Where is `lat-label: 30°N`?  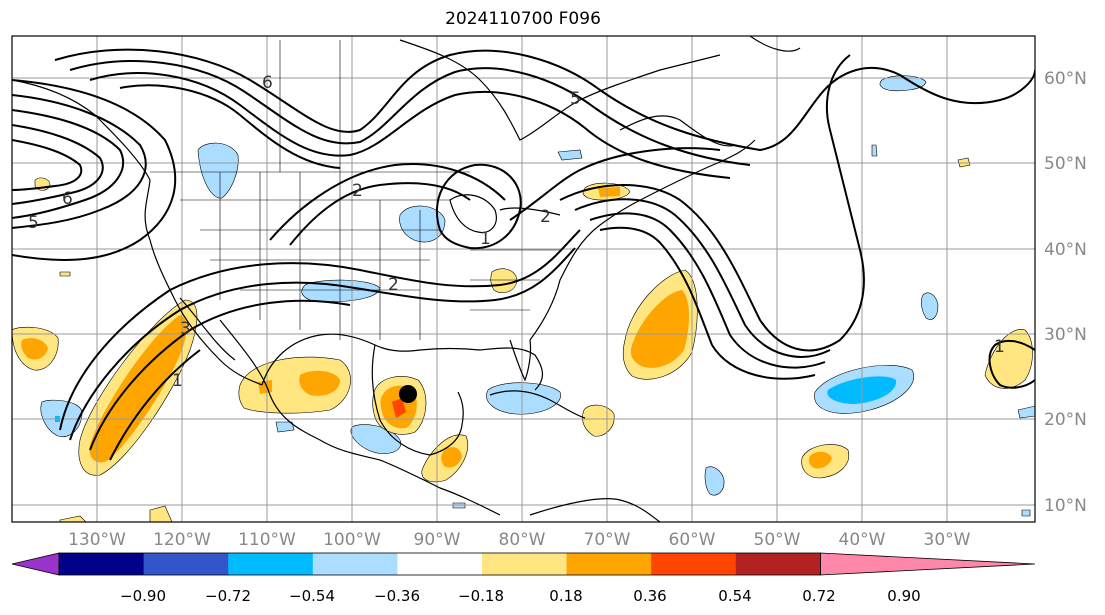 lat-label: 30°N is located at coordinates (1065, 335).